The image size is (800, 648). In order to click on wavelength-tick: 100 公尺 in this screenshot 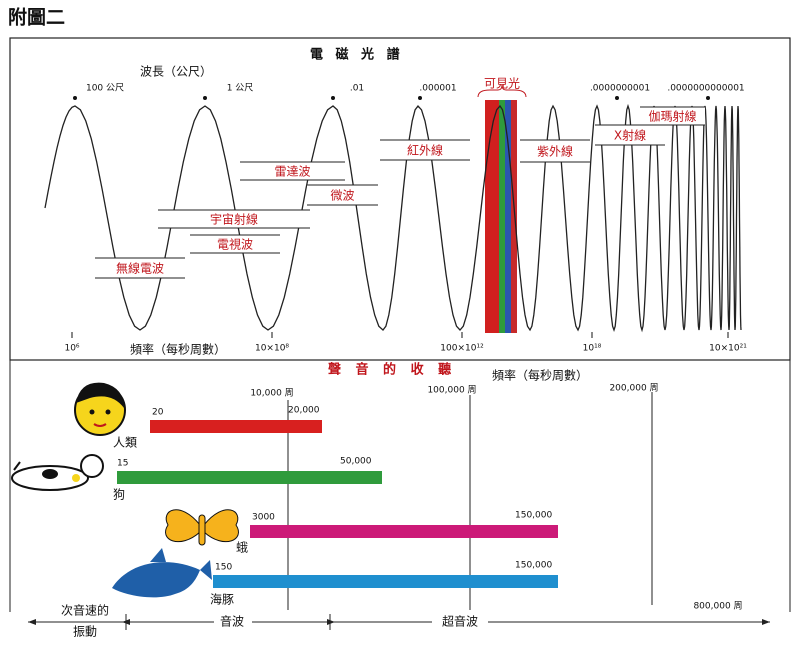, I will do `click(105, 88)`.